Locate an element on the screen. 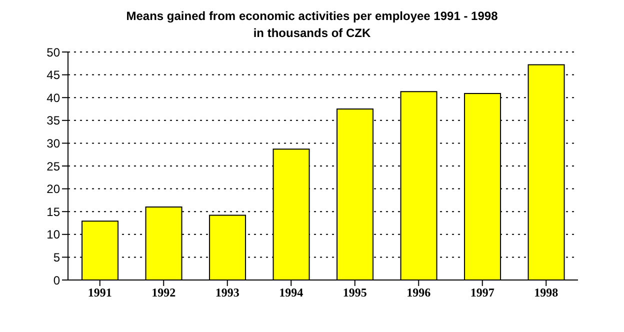 The image size is (624, 332). y-tick-label: 40 is located at coordinates (53, 97).